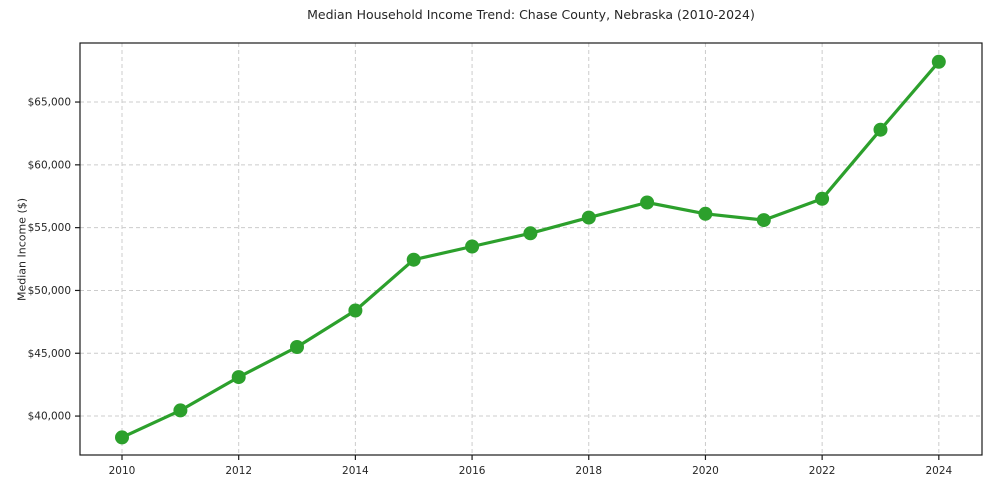  I want to click on data-point-2010, so click(122, 437).